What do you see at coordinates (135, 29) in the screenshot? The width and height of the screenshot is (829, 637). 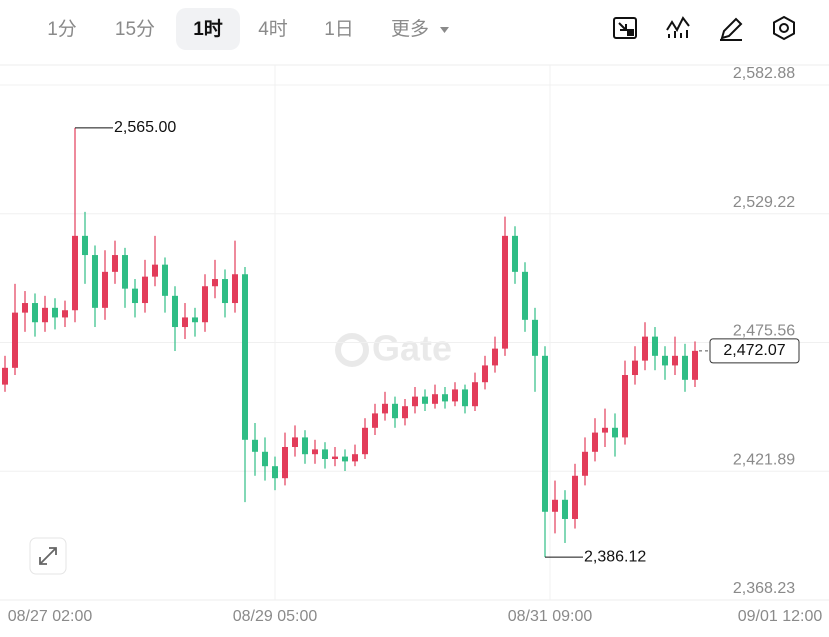 I see `tab: 15分` at bounding box center [135, 29].